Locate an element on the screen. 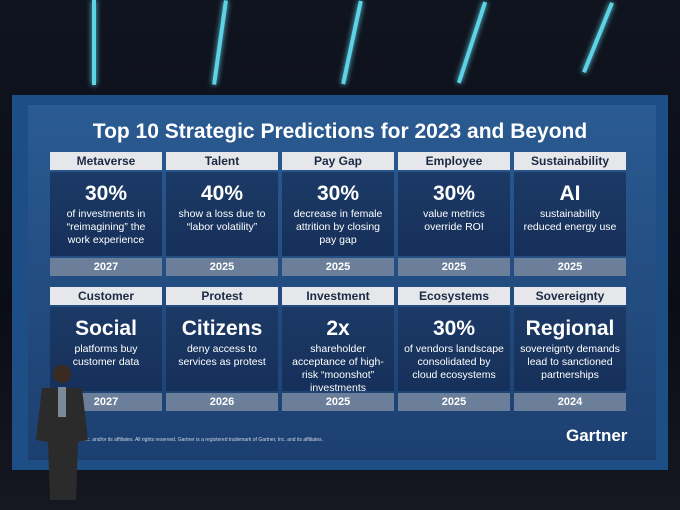 Image resolution: width=680 pixels, height=510 pixels. card-year: 2024 is located at coordinates (570, 402).